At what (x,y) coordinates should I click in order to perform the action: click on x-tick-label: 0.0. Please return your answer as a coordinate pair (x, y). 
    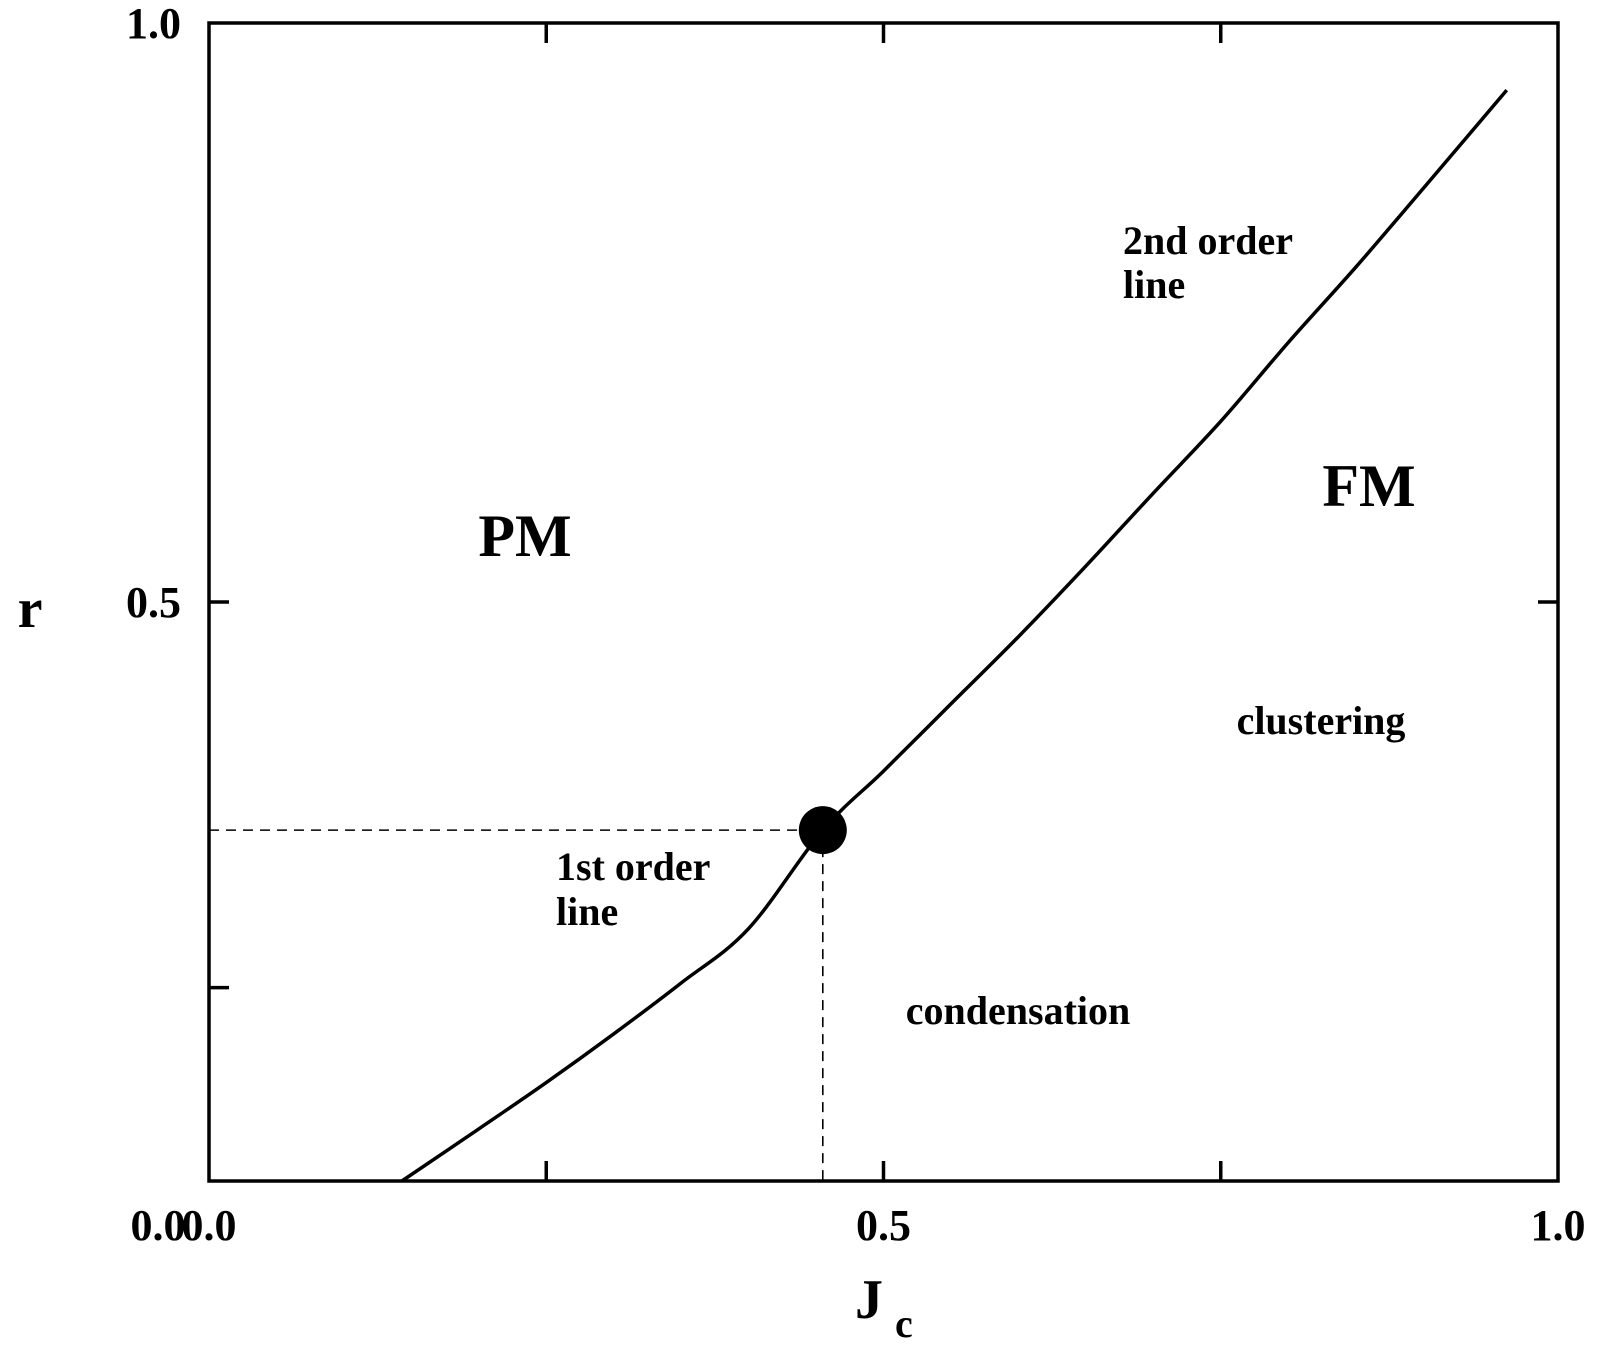
    Looking at the image, I should click on (209, 1225).